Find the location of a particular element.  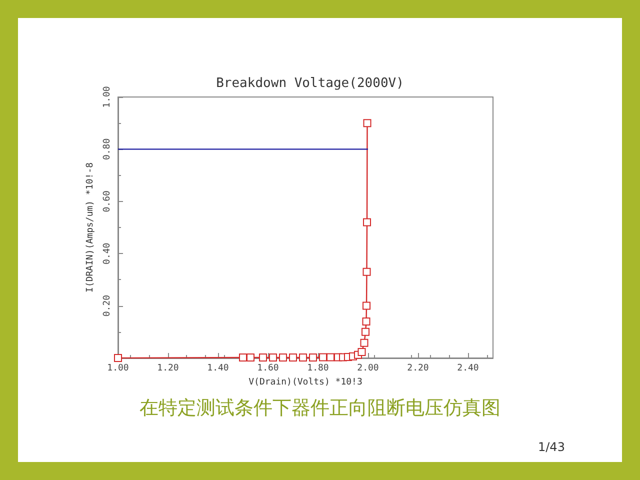

x-tick-label: 1.20 is located at coordinates (168, 369).